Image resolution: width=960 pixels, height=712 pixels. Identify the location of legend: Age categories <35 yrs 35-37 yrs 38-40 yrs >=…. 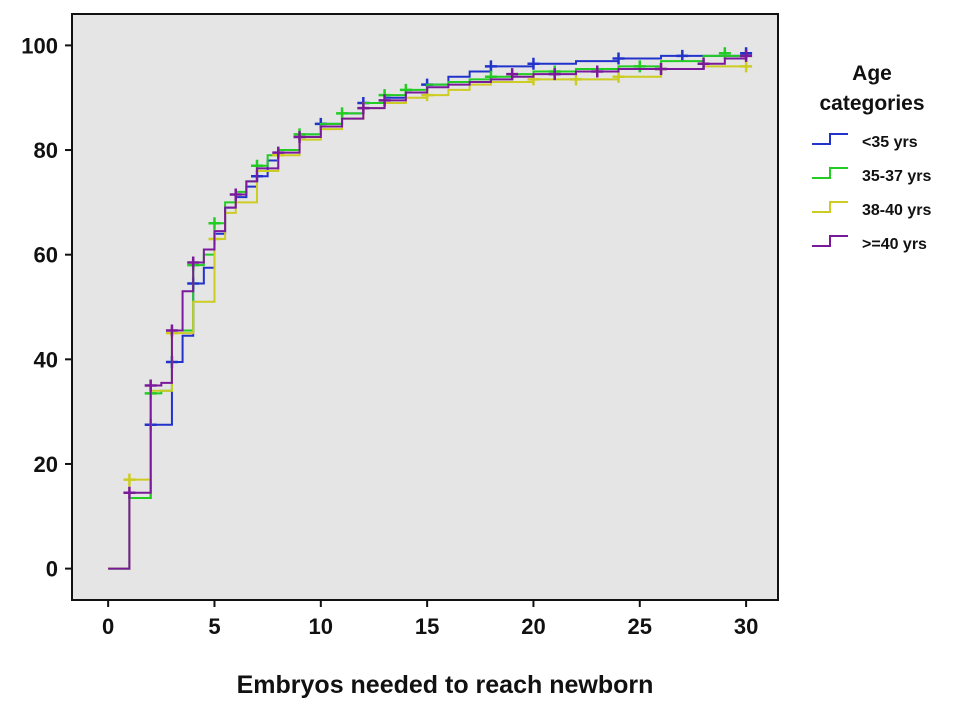
(871, 157).